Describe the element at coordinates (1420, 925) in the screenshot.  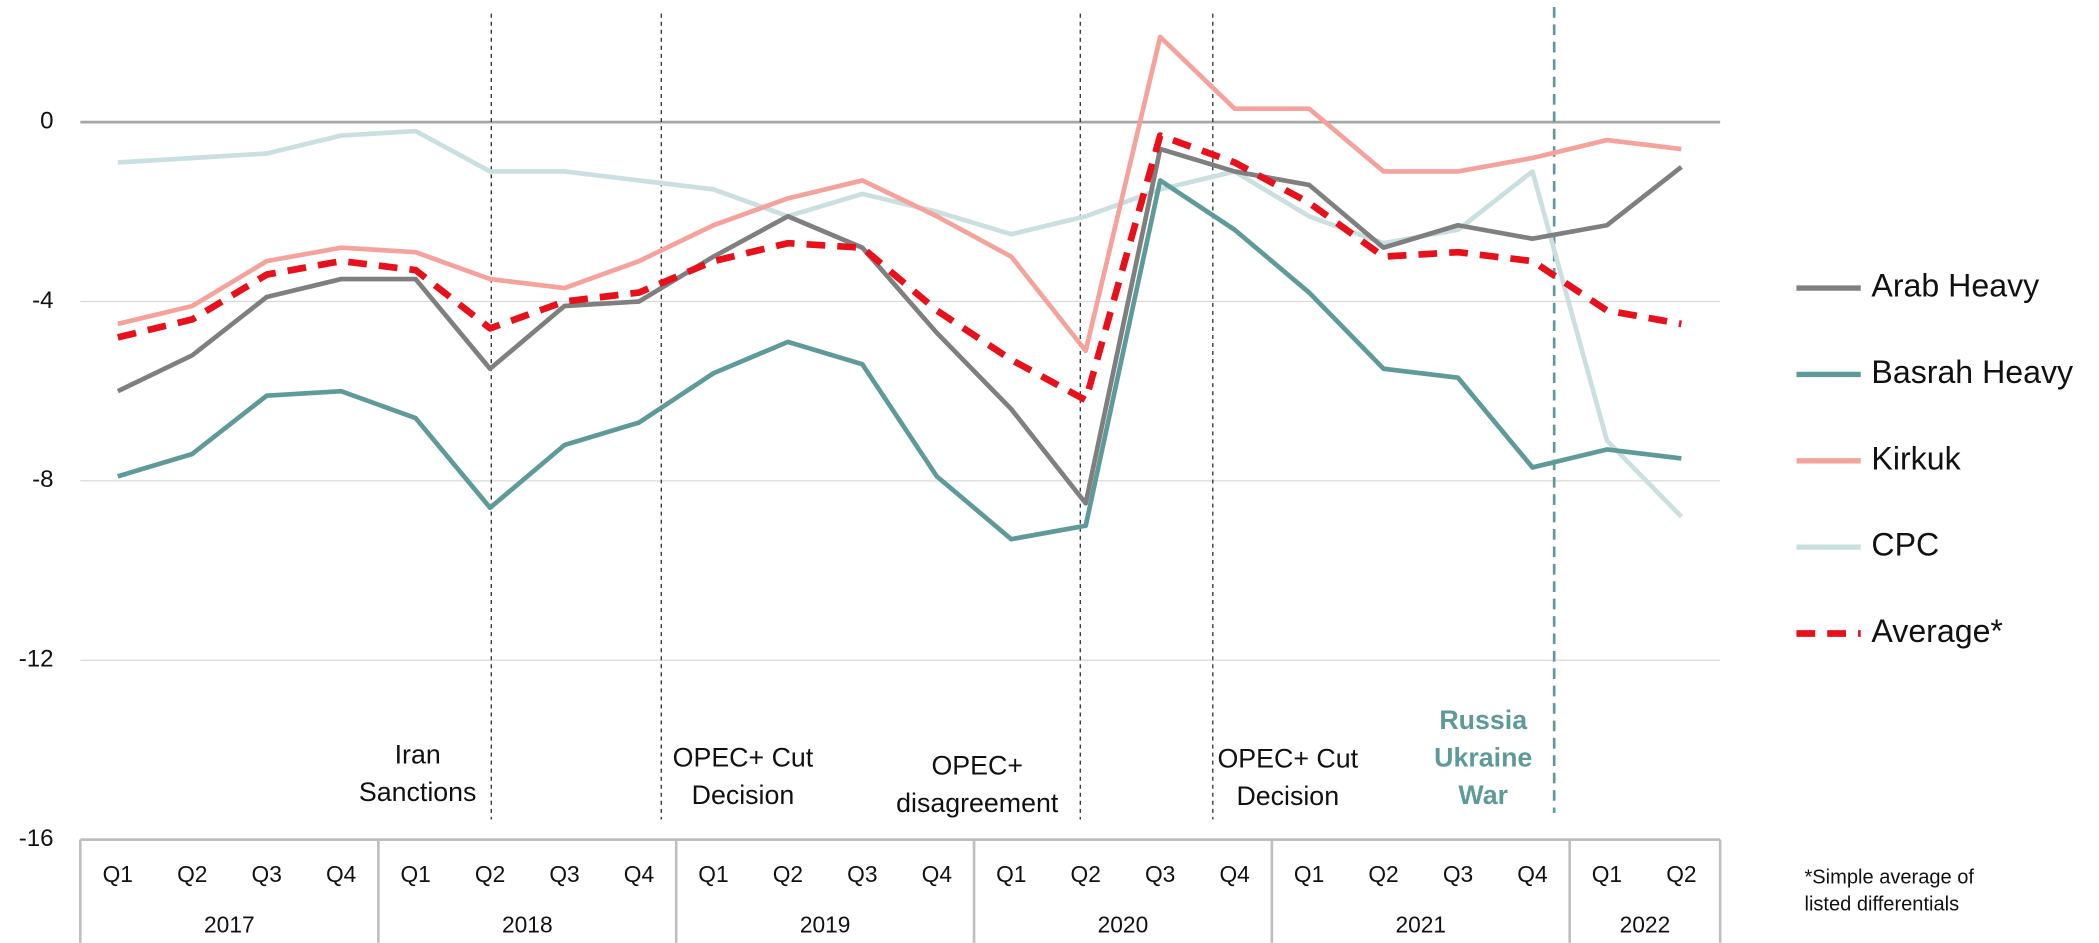
I see `x-group-label: 2021` at that location.